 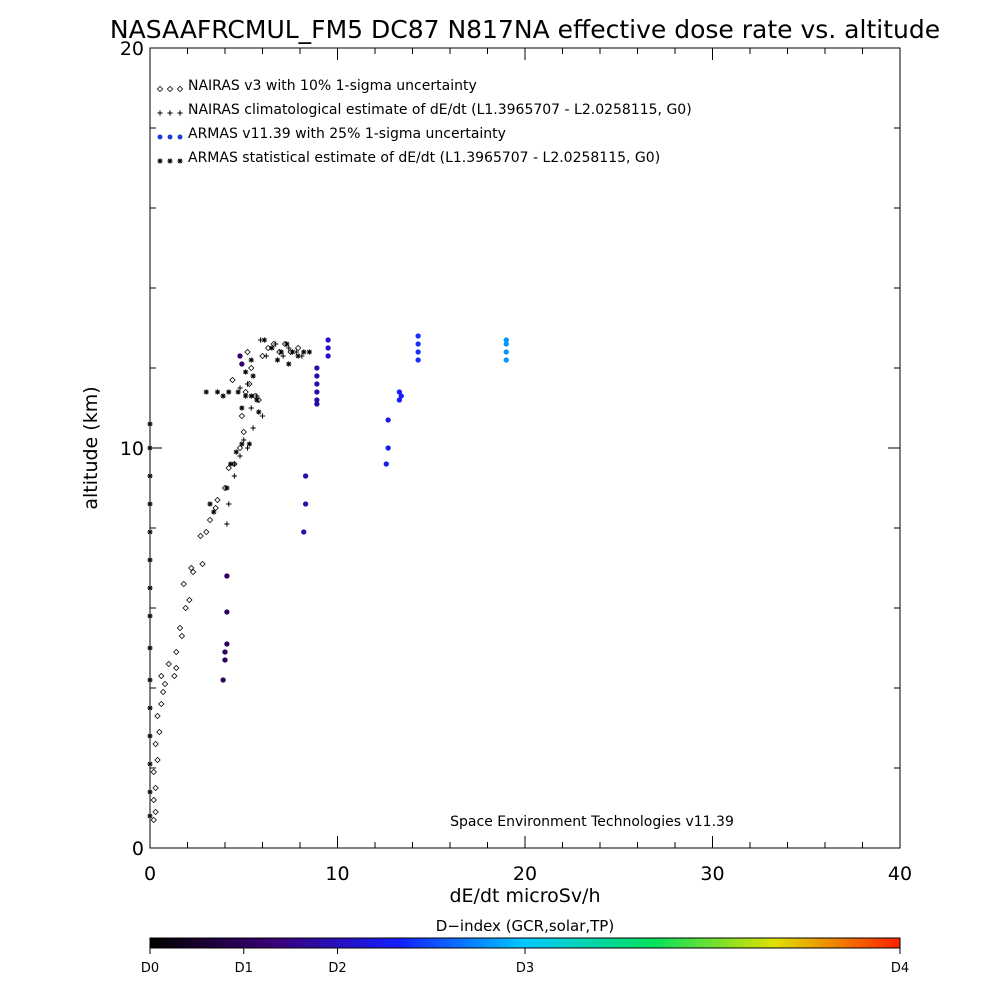 I want to click on x-tick-label: 30, so click(x=712, y=874).